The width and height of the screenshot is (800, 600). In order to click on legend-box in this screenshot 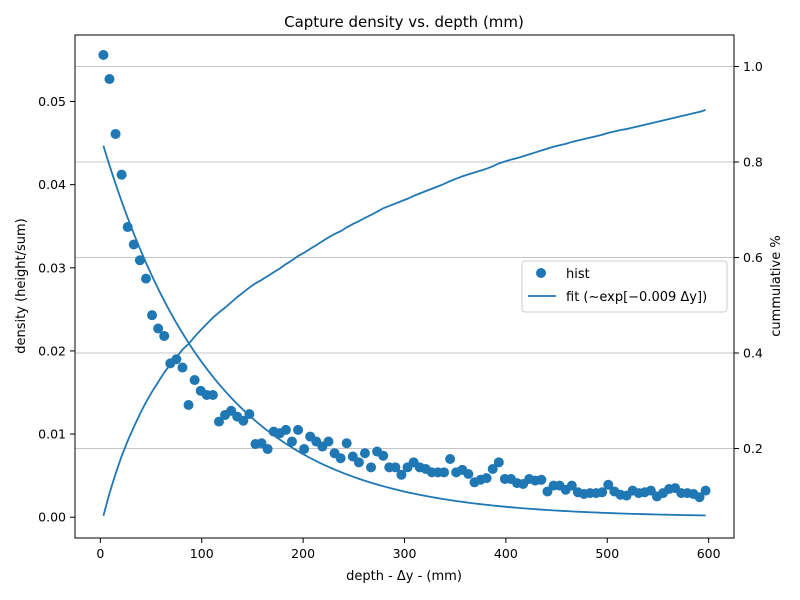, I will do `click(624, 286)`.